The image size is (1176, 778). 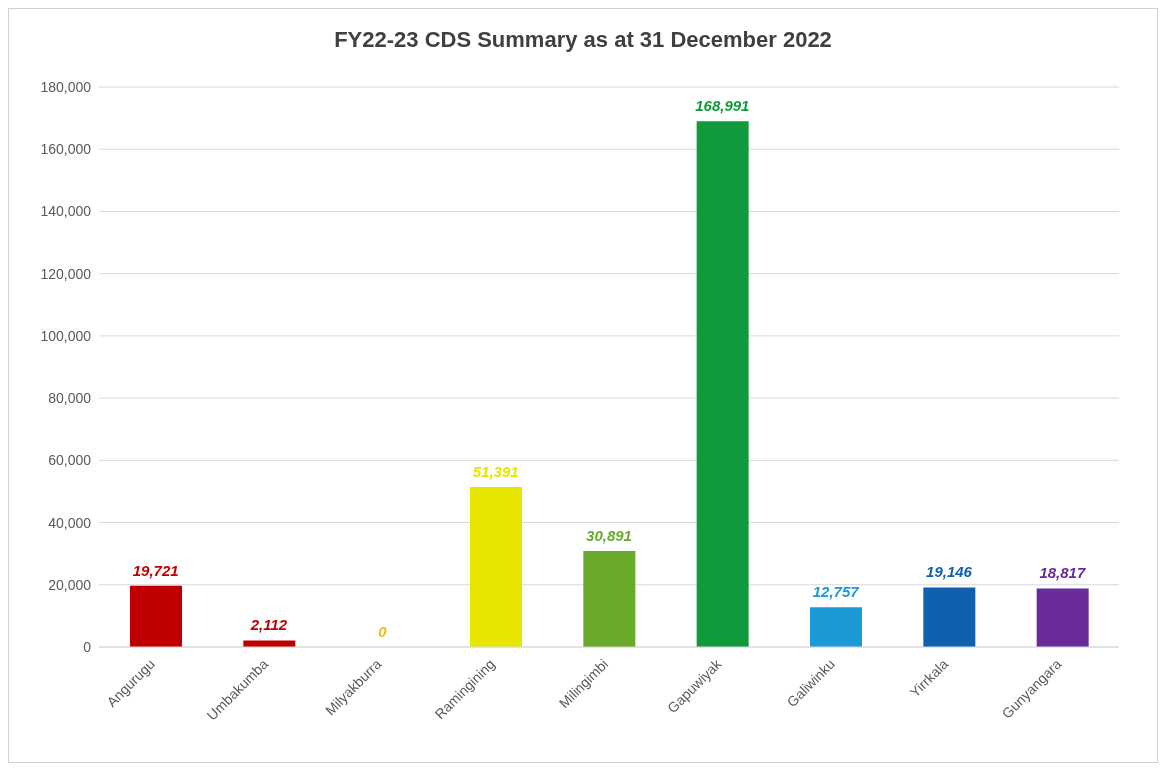 I want to click on y-tick-label: 40,000, so click(x=70, y=522).